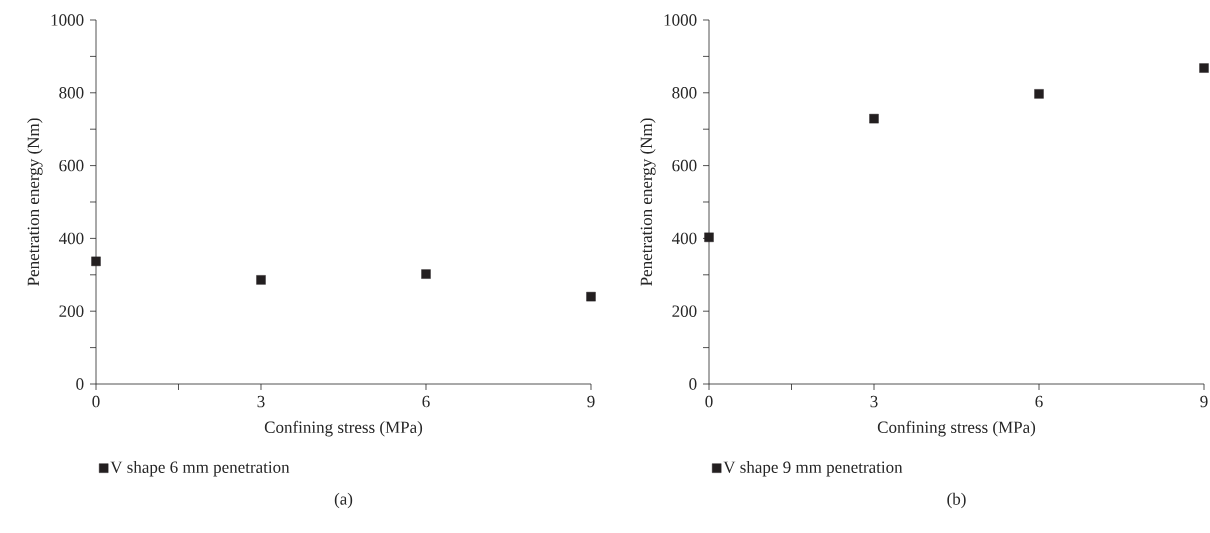 The width and height of the screenshot is (1210, 533). Describe the element at coordinates (813, 469) in the screenshot. I see `legend-label: V shape 9 mm penetration` at that location.